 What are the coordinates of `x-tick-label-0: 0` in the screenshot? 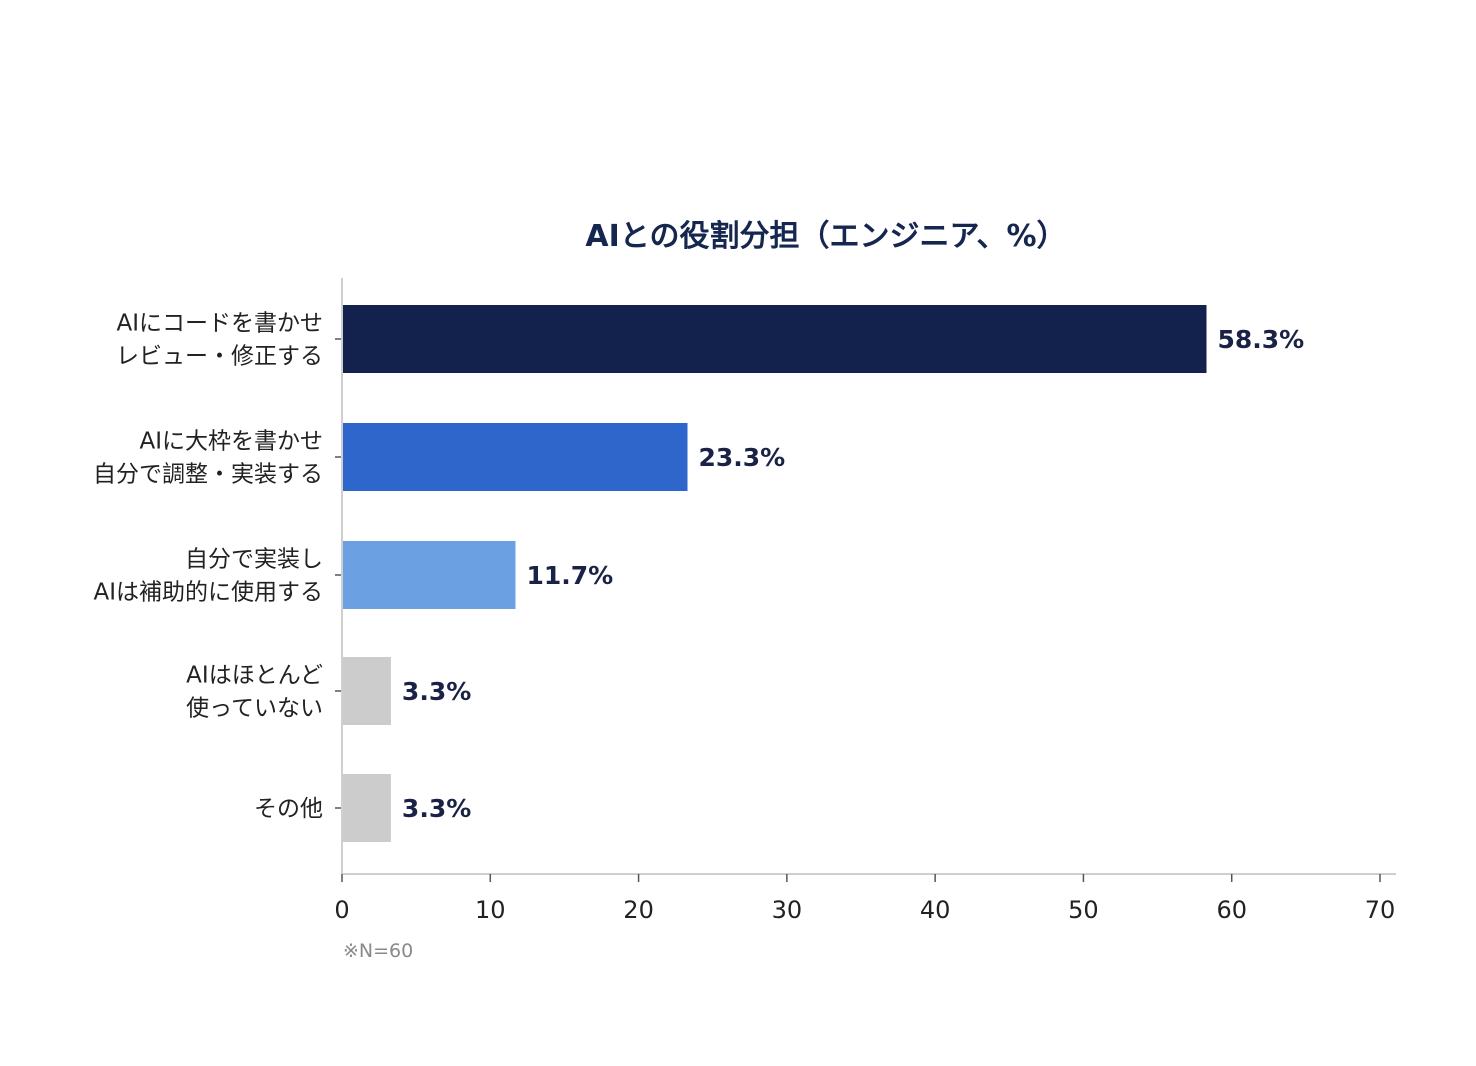 It's located at (341, 910).